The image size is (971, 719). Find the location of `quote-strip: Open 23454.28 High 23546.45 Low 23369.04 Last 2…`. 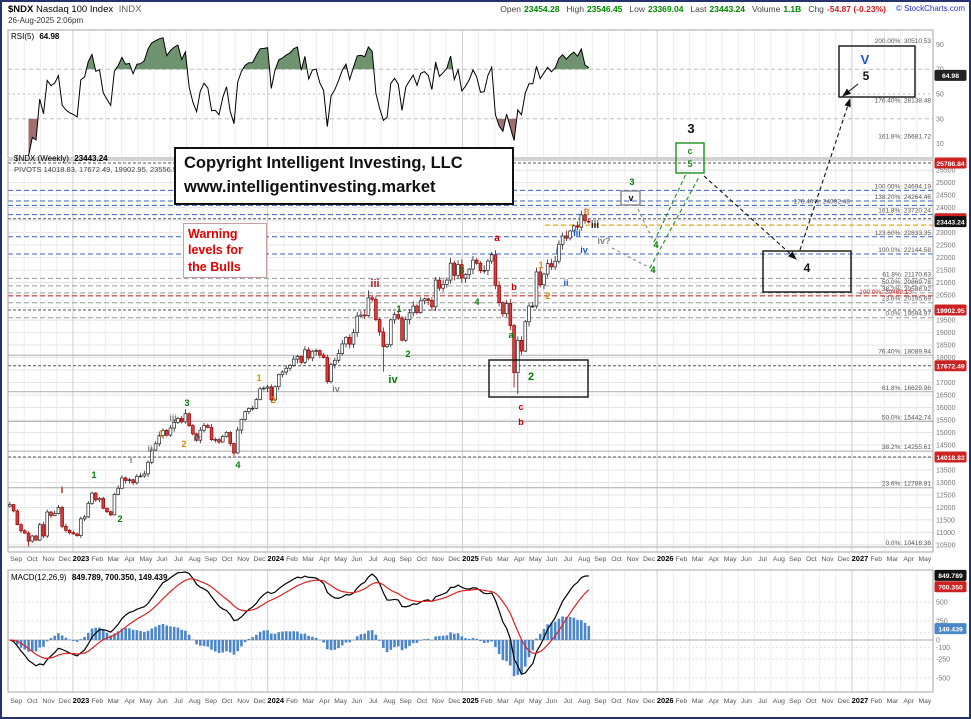

quote-strip: Open 23454.28 High 23546.45 Low 23369.04 Last 2… is located at coordinates (689, 9).